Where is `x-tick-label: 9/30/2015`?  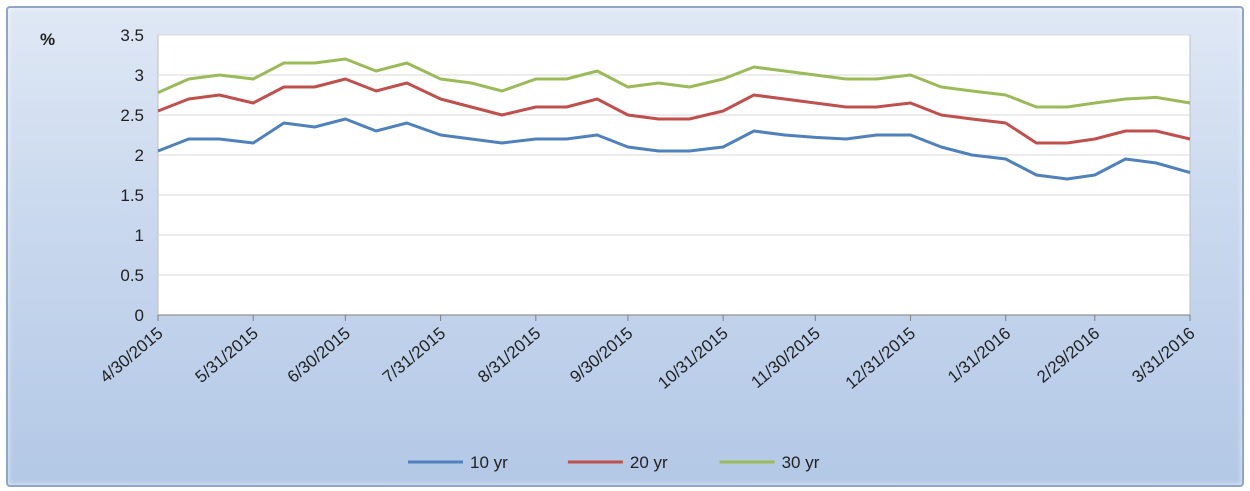 x-tick-label: 9/30/2015 is located at coordinates (601, 355).